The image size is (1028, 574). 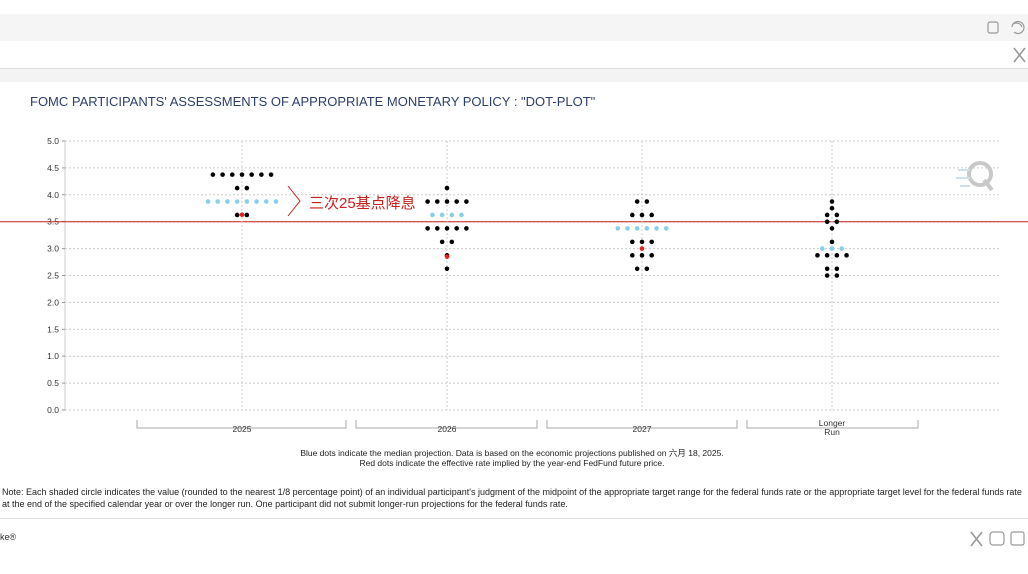 I want to click on x-tick-label: 2025, so click(x=242, y=429).